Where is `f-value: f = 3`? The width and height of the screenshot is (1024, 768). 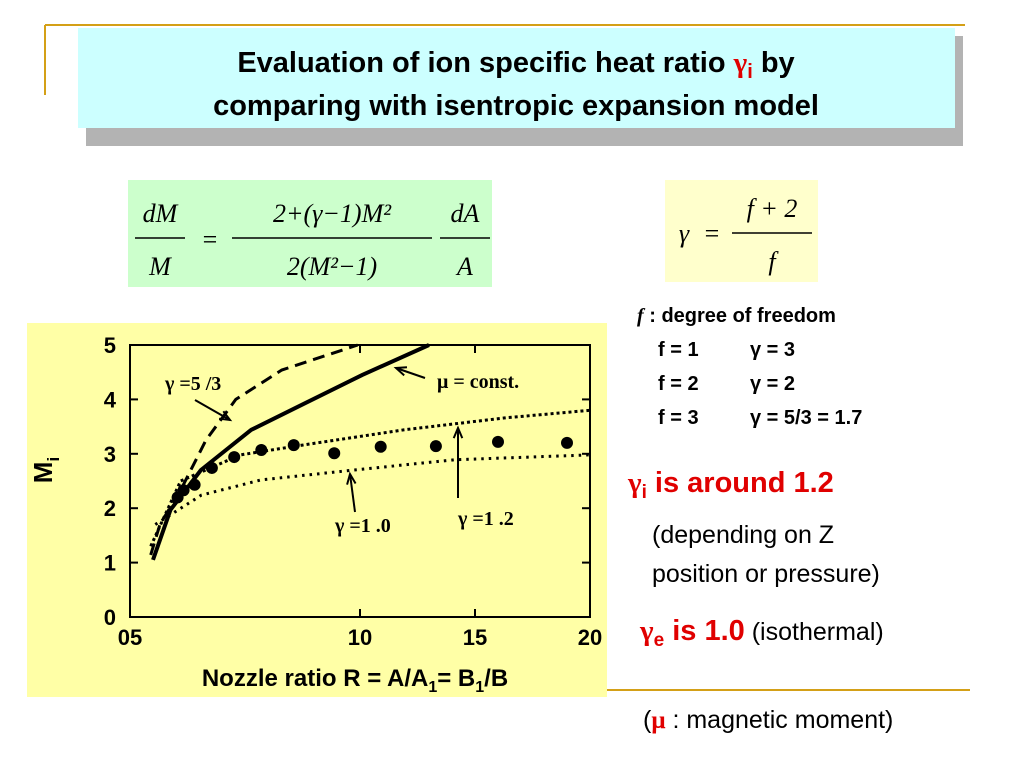 f-value: f = 3 is located at coordinates (678, 418).